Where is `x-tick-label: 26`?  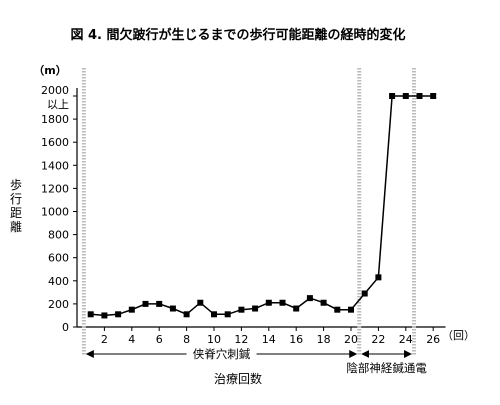 x-tick-label: 26 is located at coordinates (433, 339).